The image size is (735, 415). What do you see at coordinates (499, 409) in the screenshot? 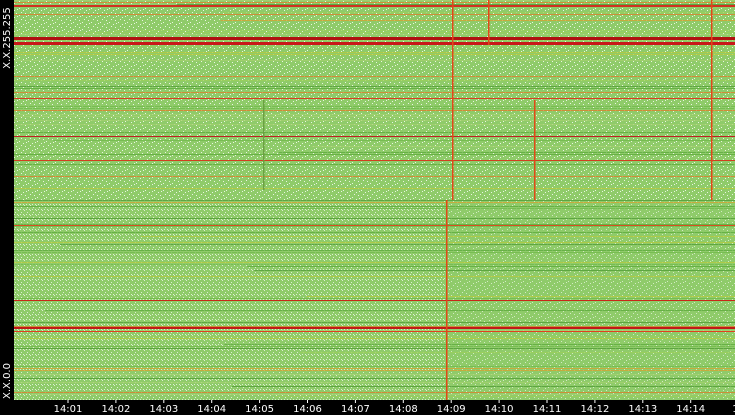
I see `x-tick-label: 14:10` at bounding box center [499, 409].